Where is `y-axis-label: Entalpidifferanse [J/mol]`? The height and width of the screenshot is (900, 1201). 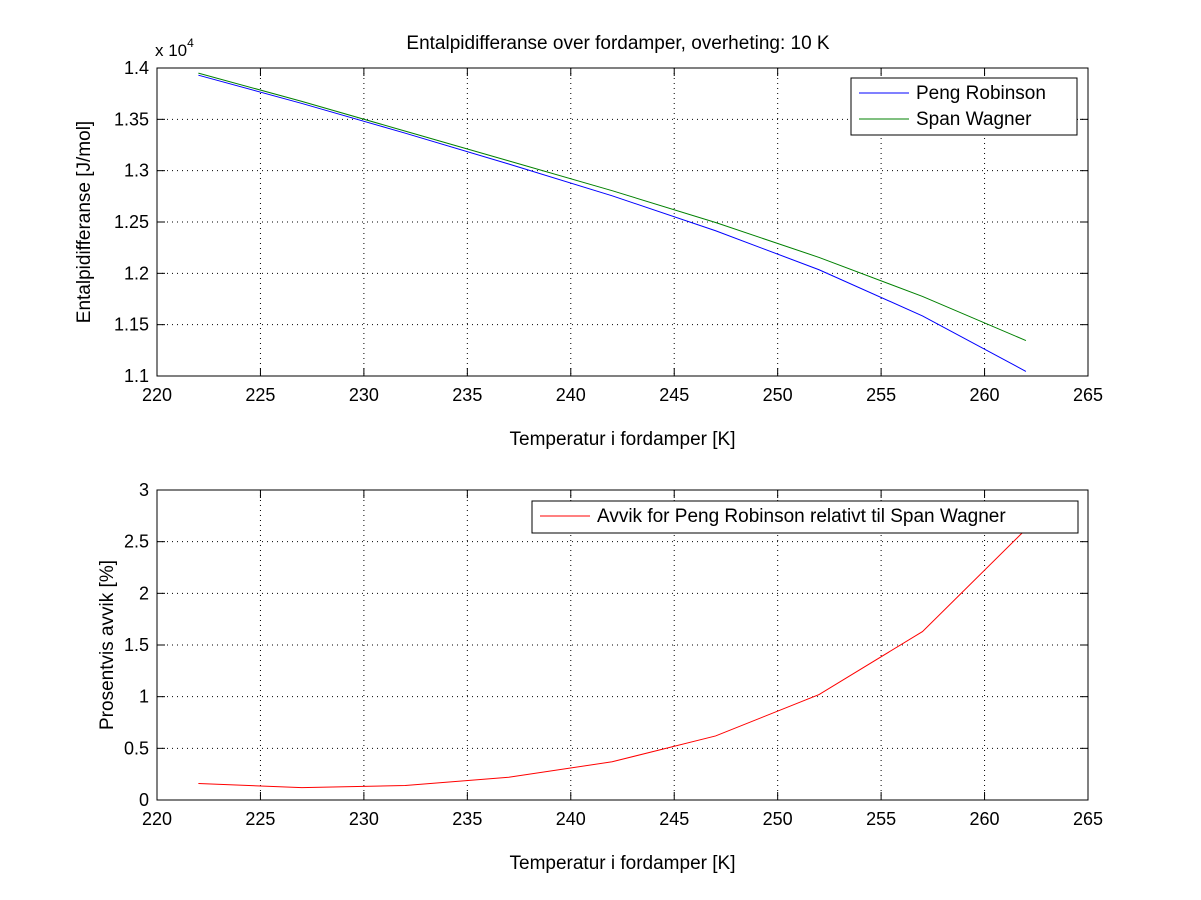 y-axis-label: Entalpidifferanse [J/mol] is located at coordinates (84, 222).